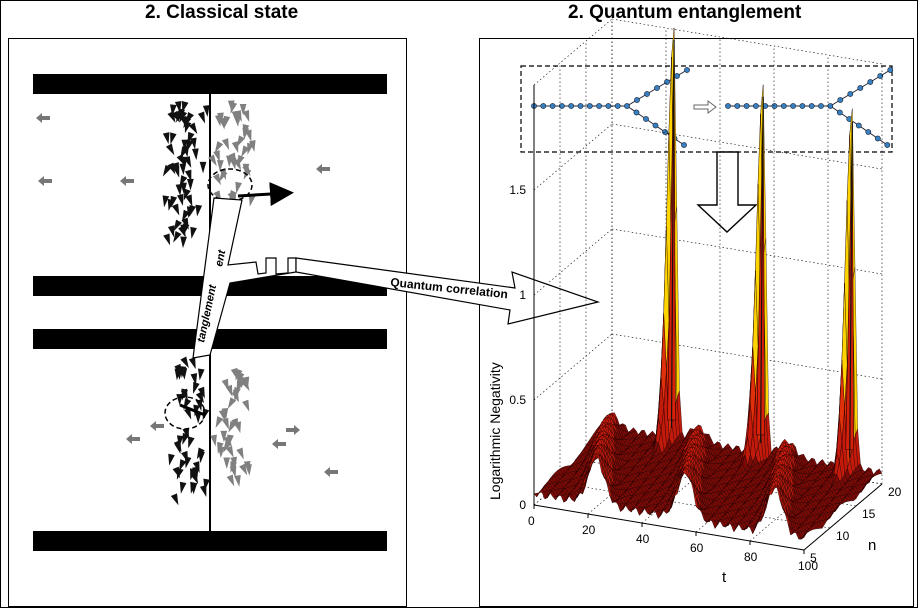 The image size is (920, 610). I want to click on z-axis-label: Logarithmic Negativity, so click(495, 431).